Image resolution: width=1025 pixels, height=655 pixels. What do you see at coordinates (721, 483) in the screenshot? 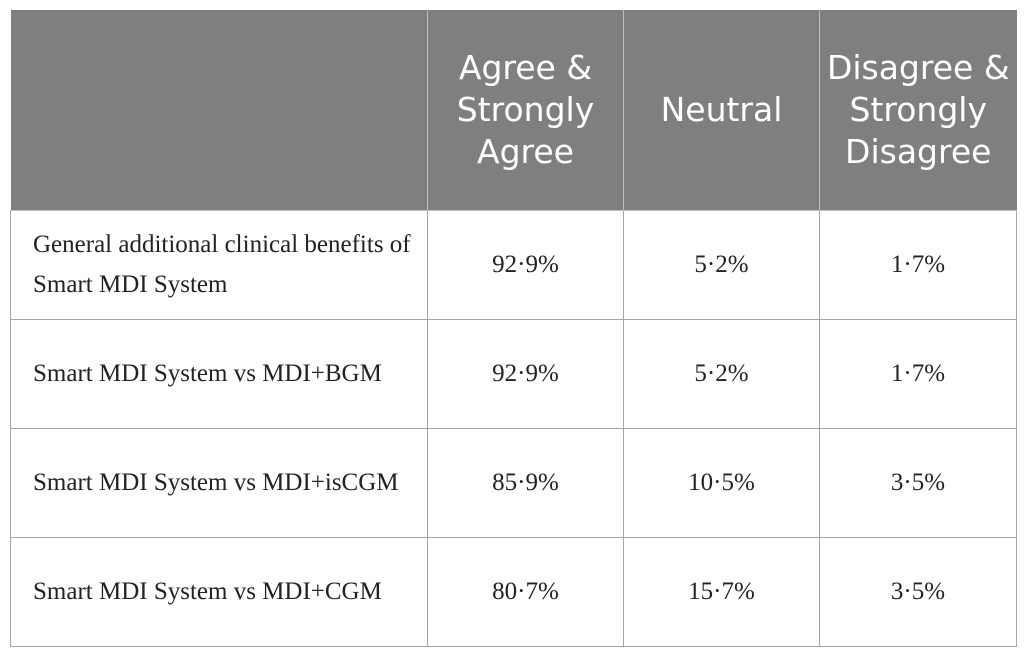
I see `neutral-value: 10·5%` at bounding box center [721, 483].